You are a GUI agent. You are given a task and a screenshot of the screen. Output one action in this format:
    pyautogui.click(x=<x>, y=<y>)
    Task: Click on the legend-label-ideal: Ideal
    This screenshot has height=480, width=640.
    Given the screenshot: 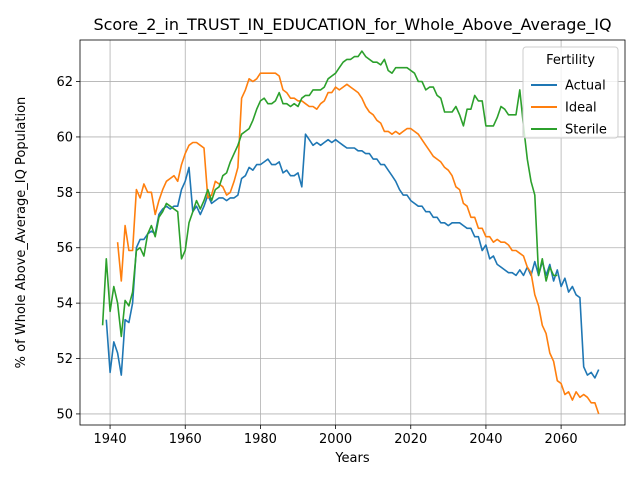 What is the action you would take?
    pyautogui.click(x=581, y=108)
    